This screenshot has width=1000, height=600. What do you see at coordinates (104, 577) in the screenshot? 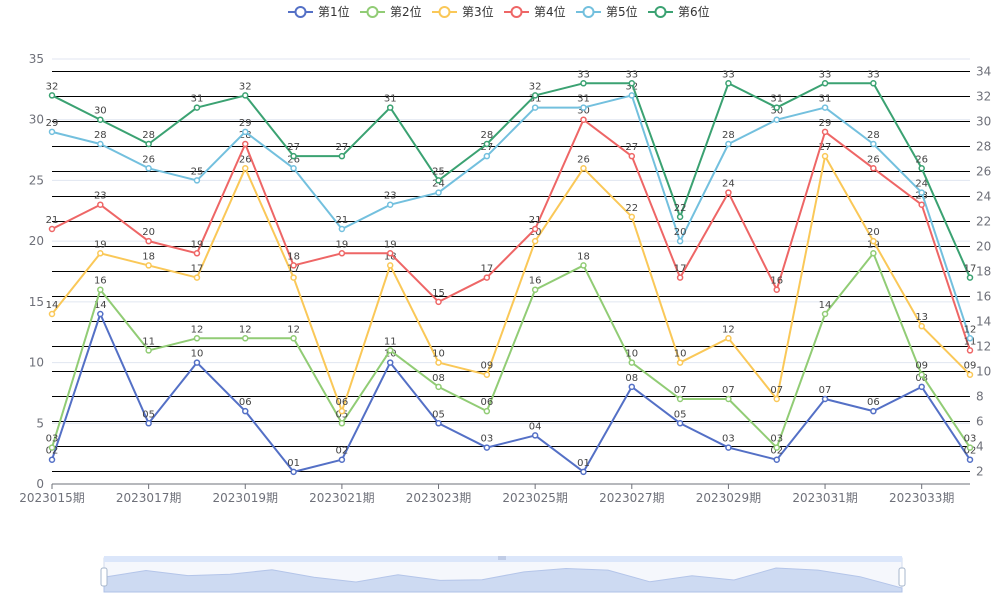
I see `slider-left-handle` at bounding box center [104, 577].